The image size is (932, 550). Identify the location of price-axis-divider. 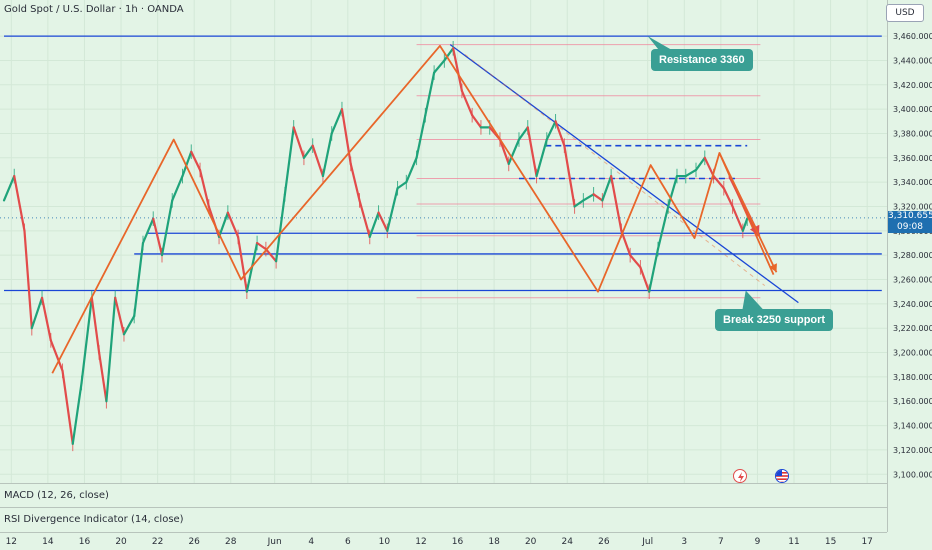
(887, 266).